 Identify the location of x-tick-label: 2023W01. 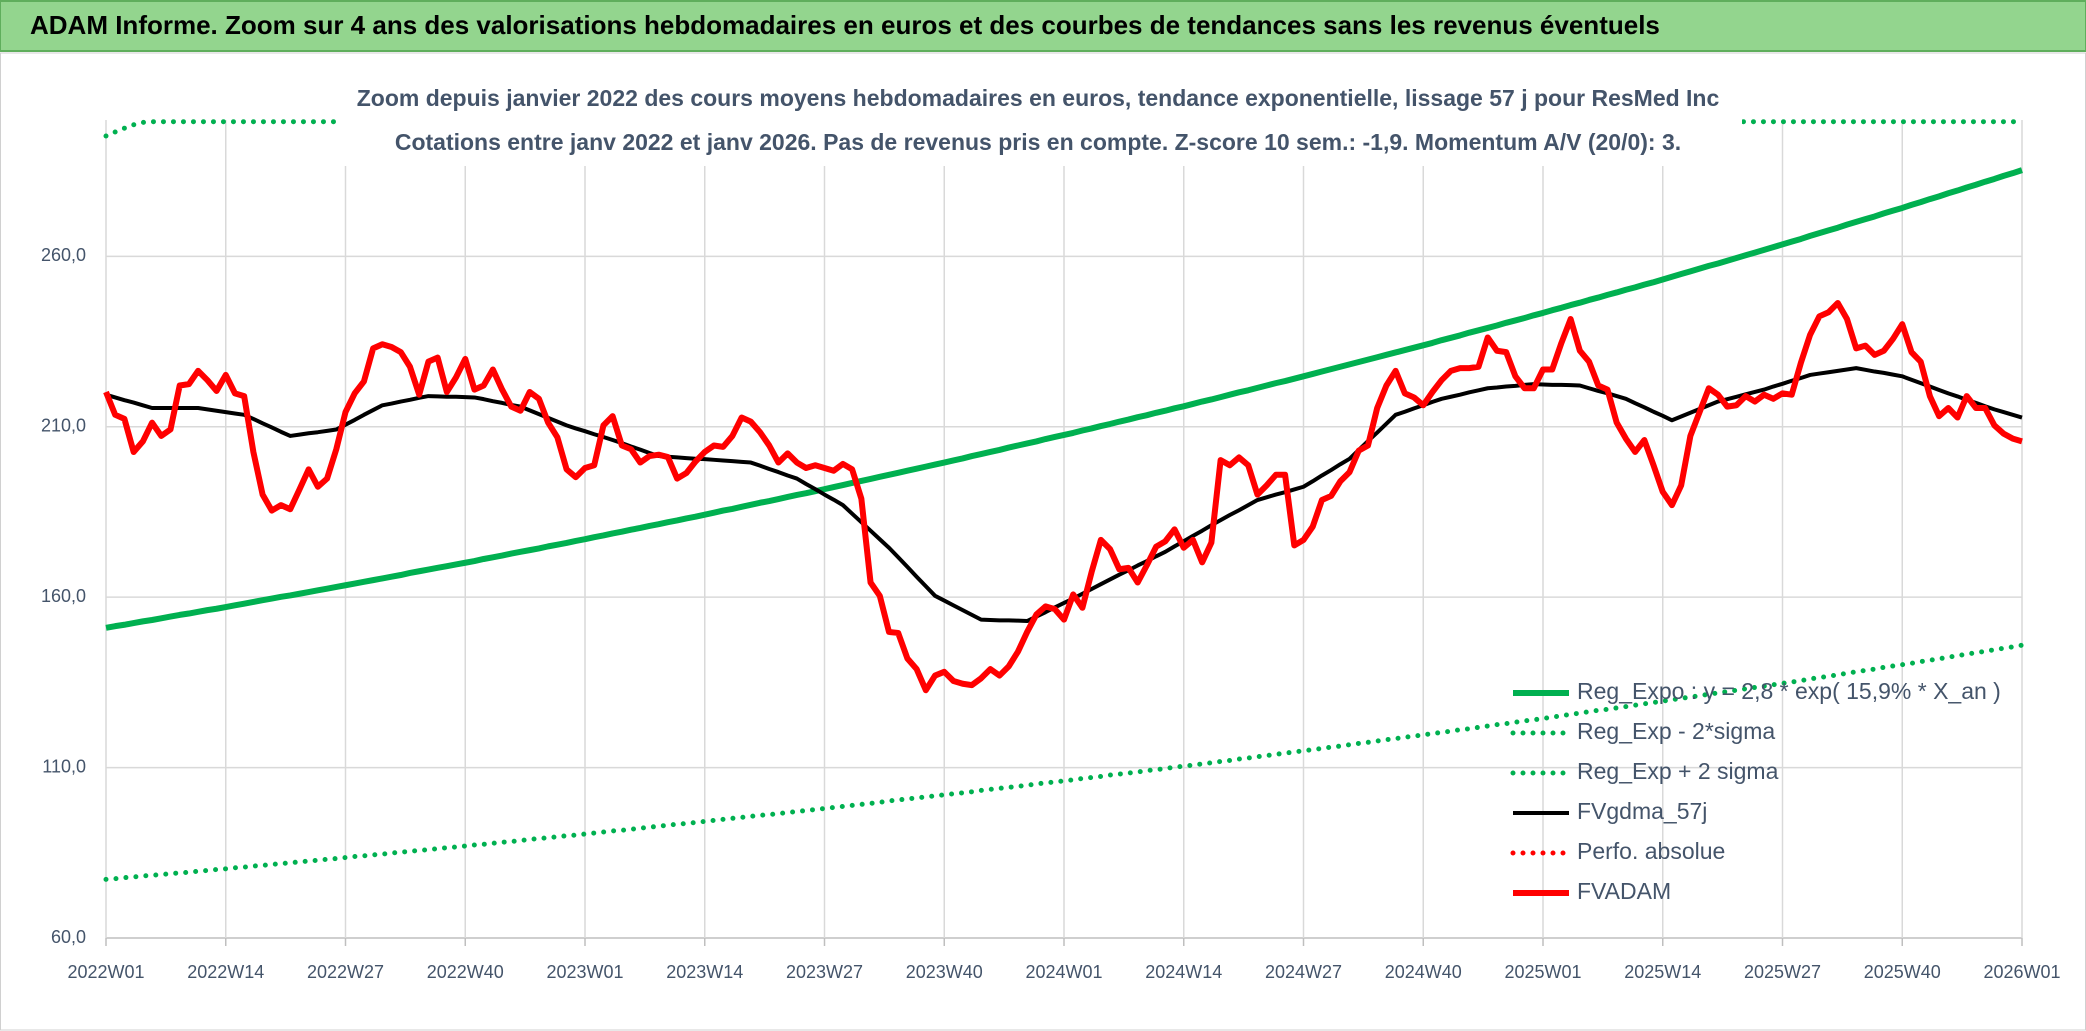
(584, 972).